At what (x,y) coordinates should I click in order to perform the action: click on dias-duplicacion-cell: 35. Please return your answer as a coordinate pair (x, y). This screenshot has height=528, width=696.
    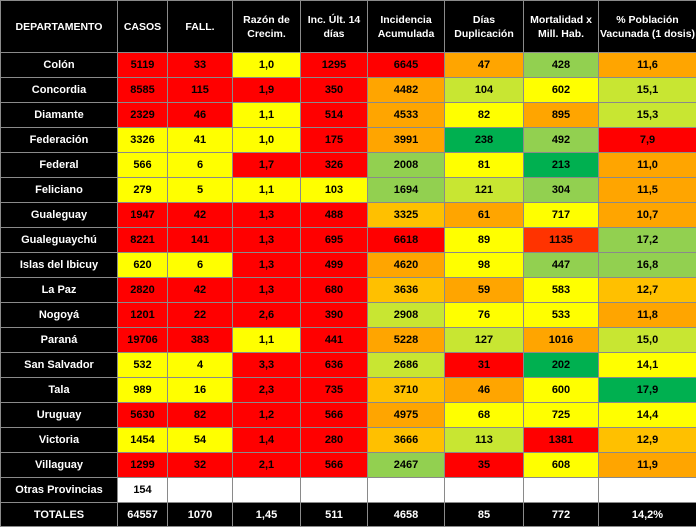
    Looking at the image, I should click on (484, 465).